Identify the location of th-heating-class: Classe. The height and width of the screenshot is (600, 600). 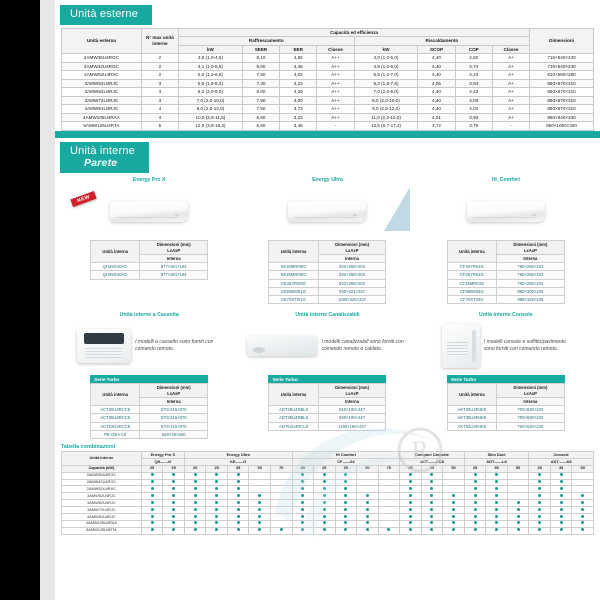
(511, 49).